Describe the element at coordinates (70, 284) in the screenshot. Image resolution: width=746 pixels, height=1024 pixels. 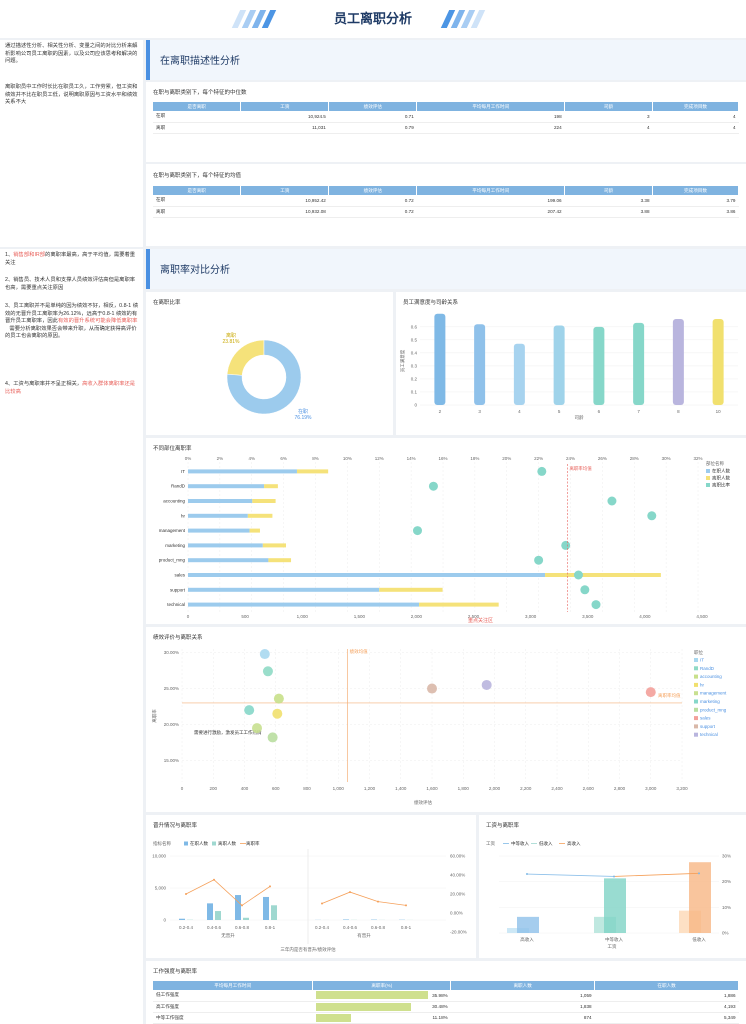
I see `finding-2: 2、销售员、技术人员和支撑人员绩效评估高但是离职率也高，需要重点关注原因` at that location.